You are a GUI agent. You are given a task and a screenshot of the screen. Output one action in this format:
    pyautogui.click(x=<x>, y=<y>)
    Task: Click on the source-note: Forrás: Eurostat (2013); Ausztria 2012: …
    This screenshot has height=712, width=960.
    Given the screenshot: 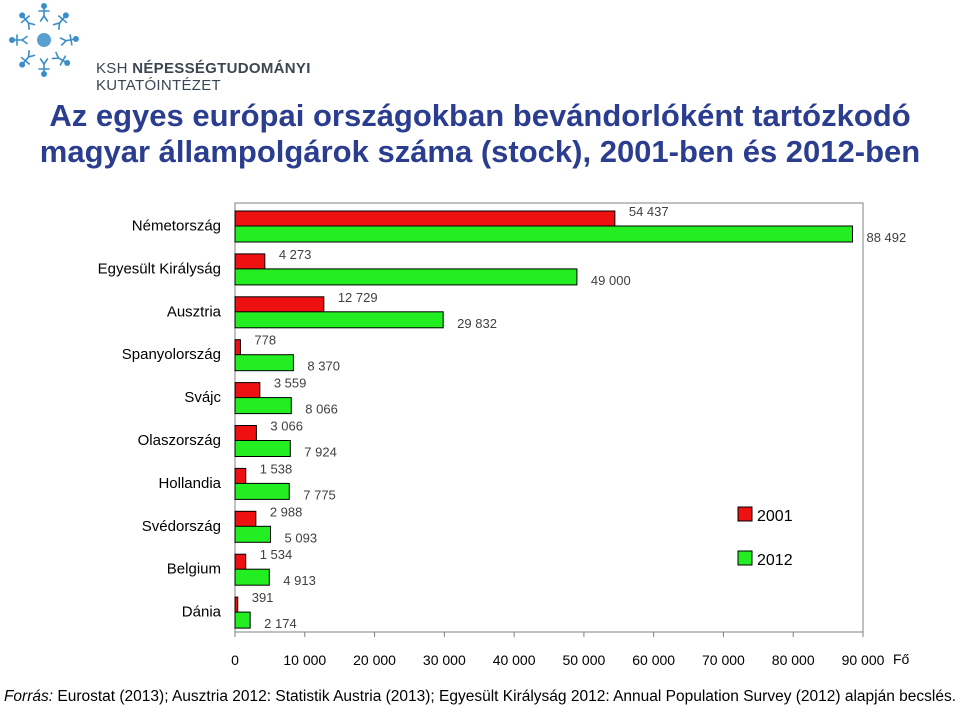 What is the action you would take?
    pyautogui.click(x=480, y=697)
    